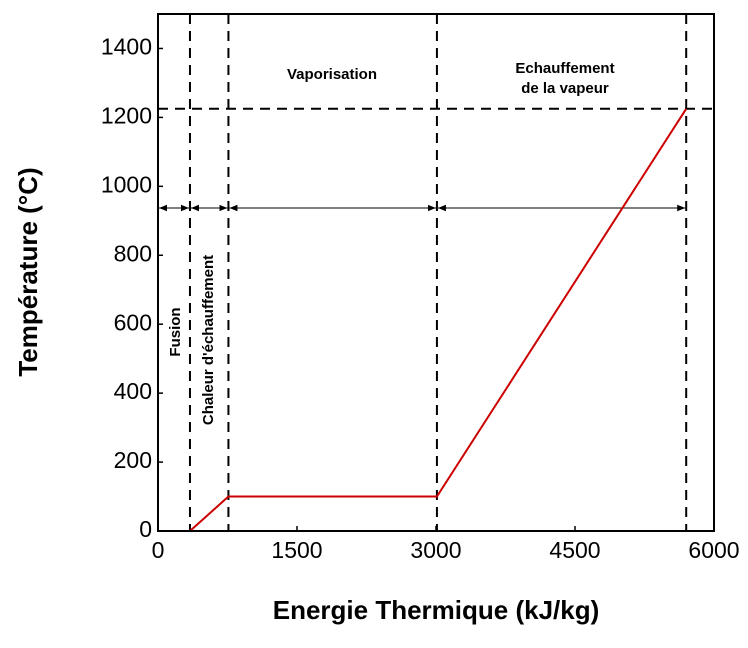 This screenshot has height=648, width=748. I want to click on y-tick-label: 400, so click(133, 391).